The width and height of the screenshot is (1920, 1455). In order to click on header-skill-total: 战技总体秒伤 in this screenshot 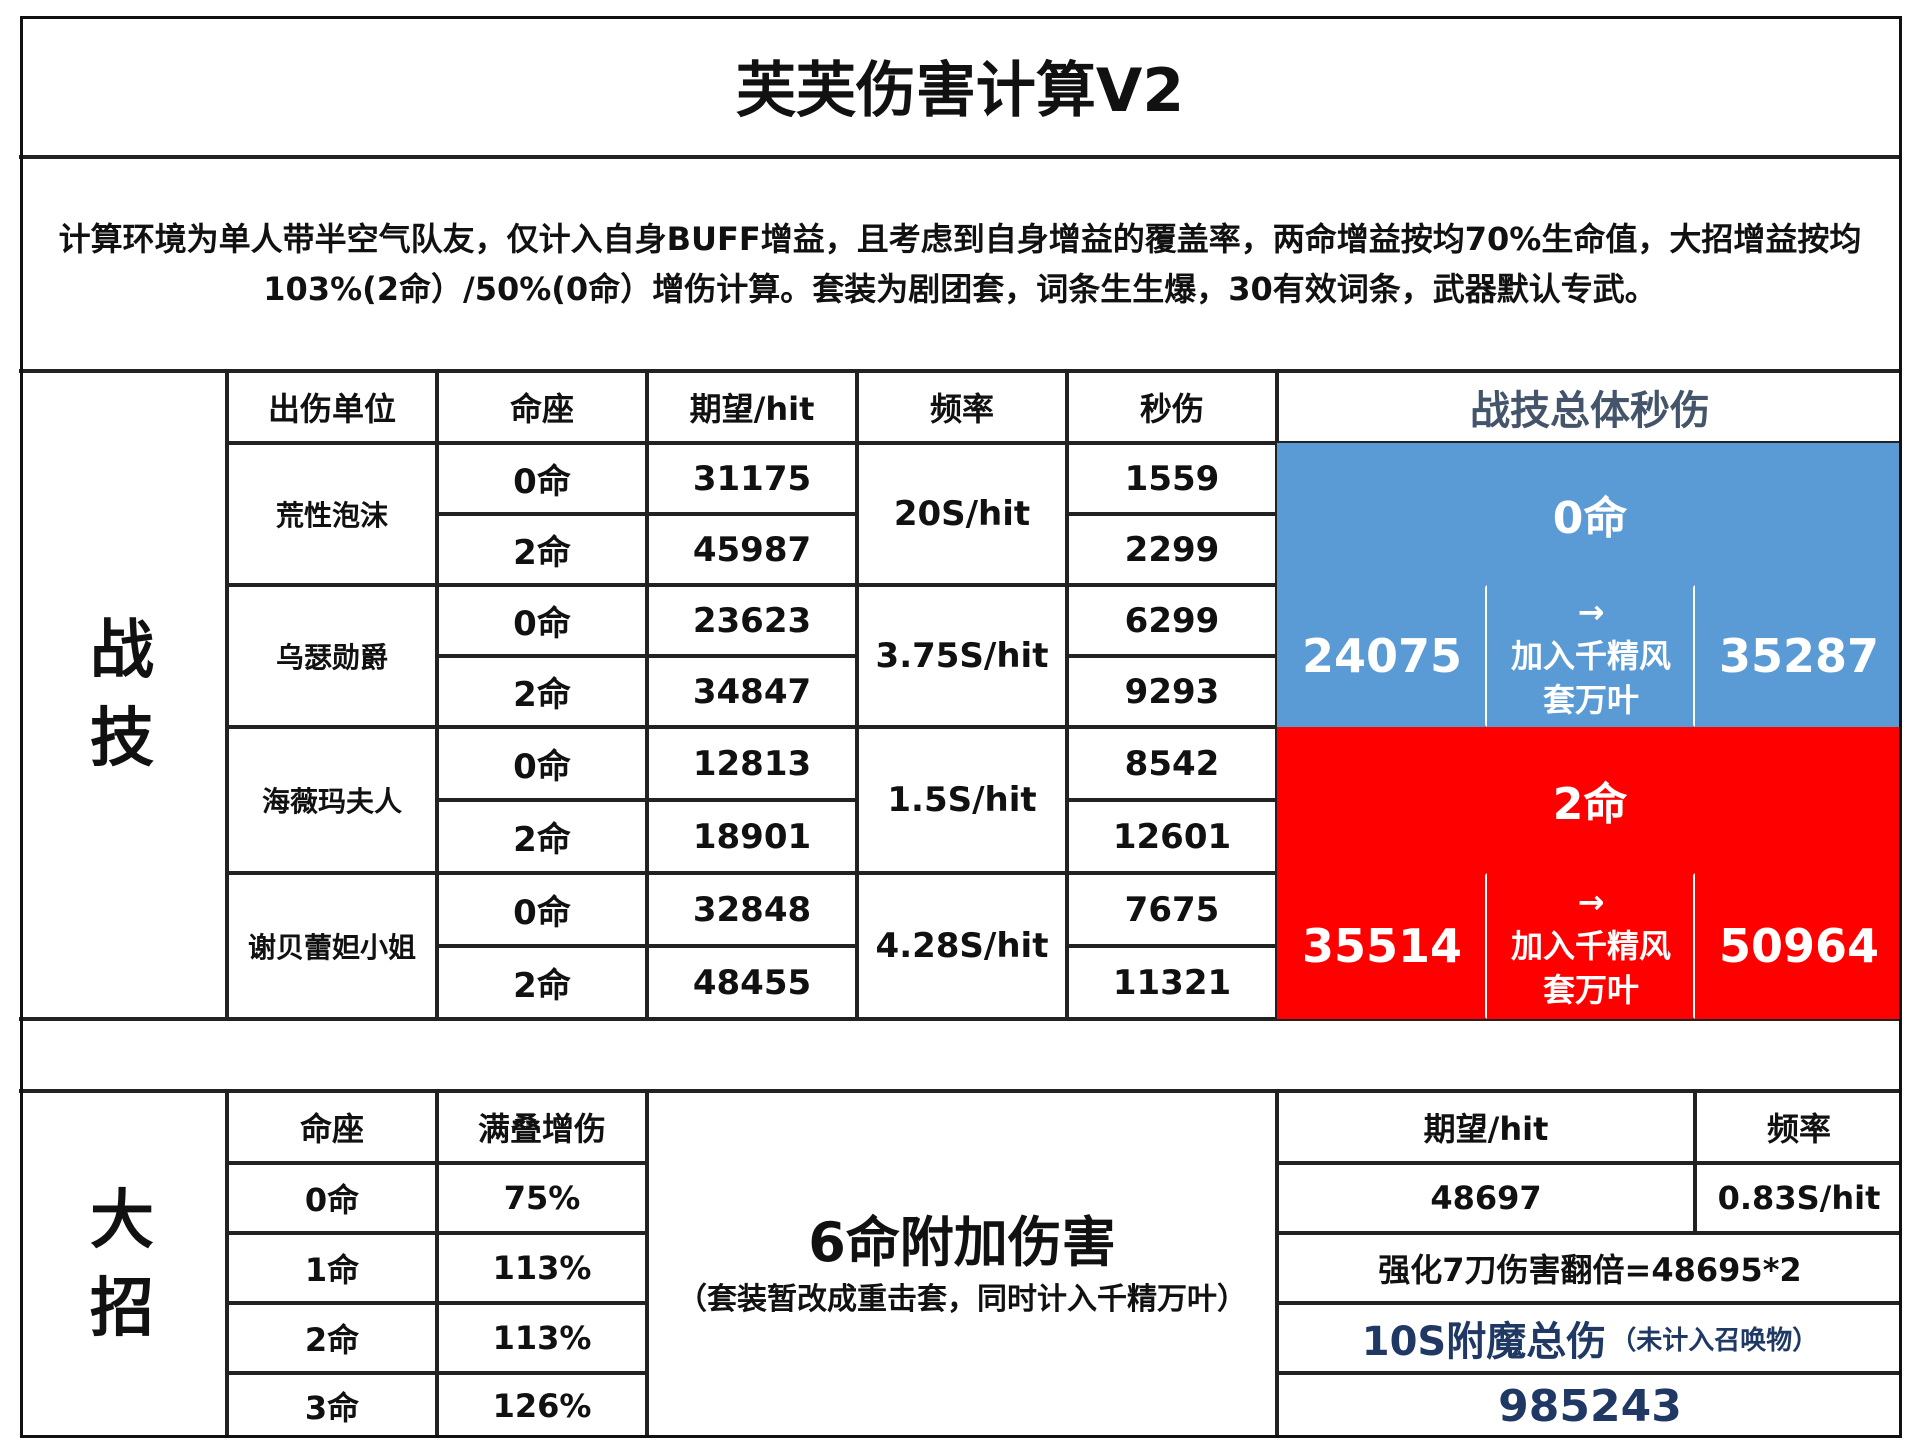, I will do `click(1589, 407)`.